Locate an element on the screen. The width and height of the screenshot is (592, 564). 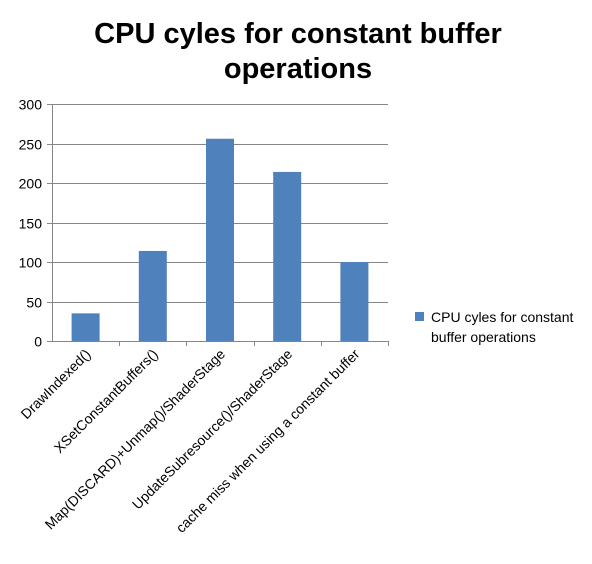
y-tick-label: 200 is located at coordinates (31, 184).